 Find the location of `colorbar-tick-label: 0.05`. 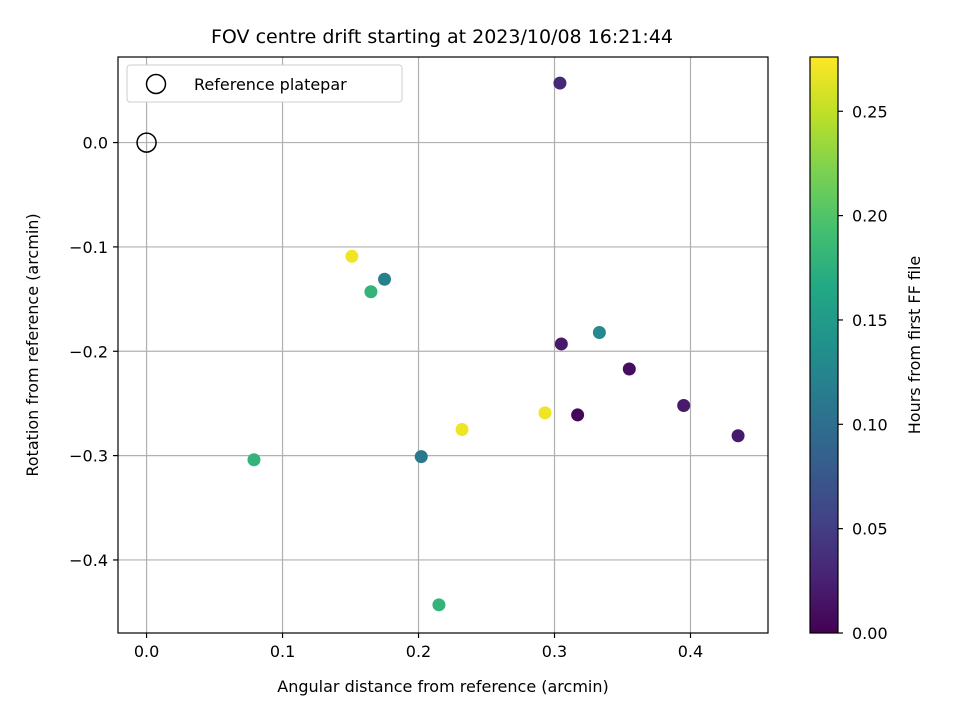

colorbar-tick-label: 0.05 is located at coordinates (870, 529).